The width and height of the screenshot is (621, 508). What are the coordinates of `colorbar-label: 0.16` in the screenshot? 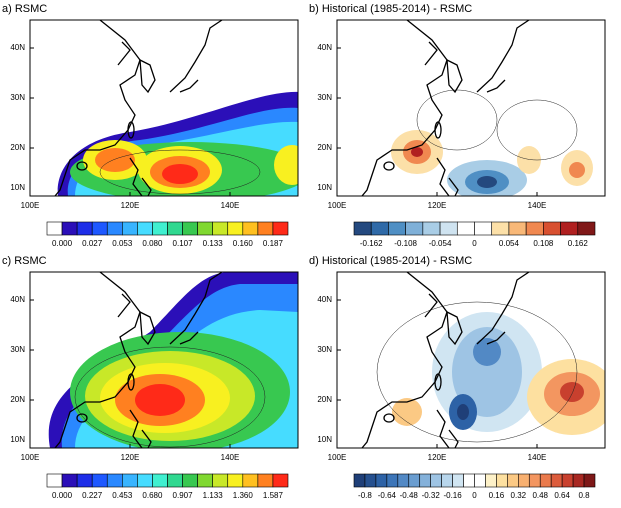 It's located at (497, 495).